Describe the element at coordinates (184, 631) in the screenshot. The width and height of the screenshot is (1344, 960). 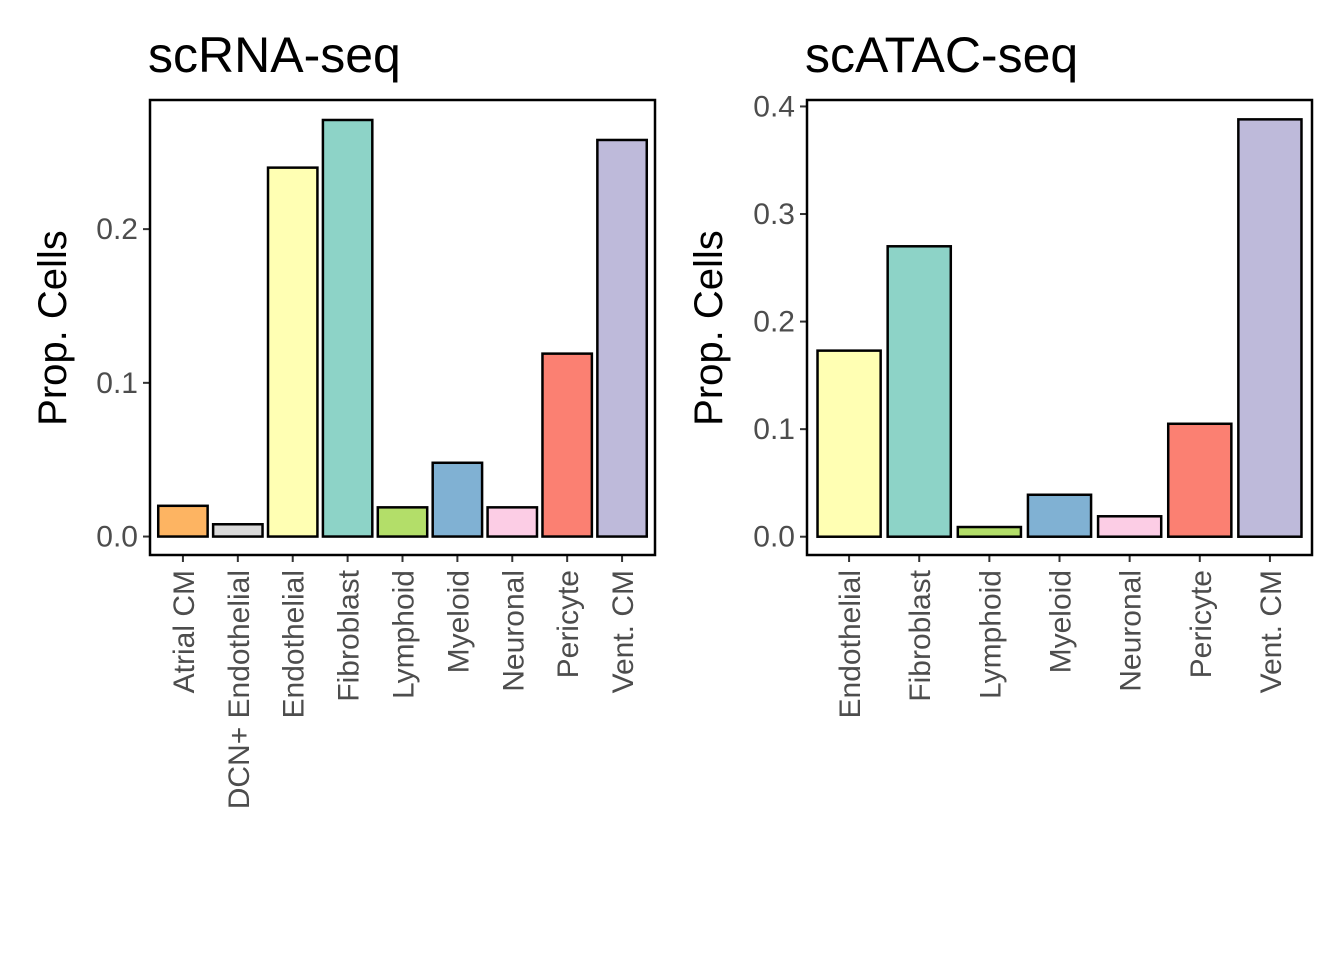
I see `x-tick-label: Atrial CM` at that location.